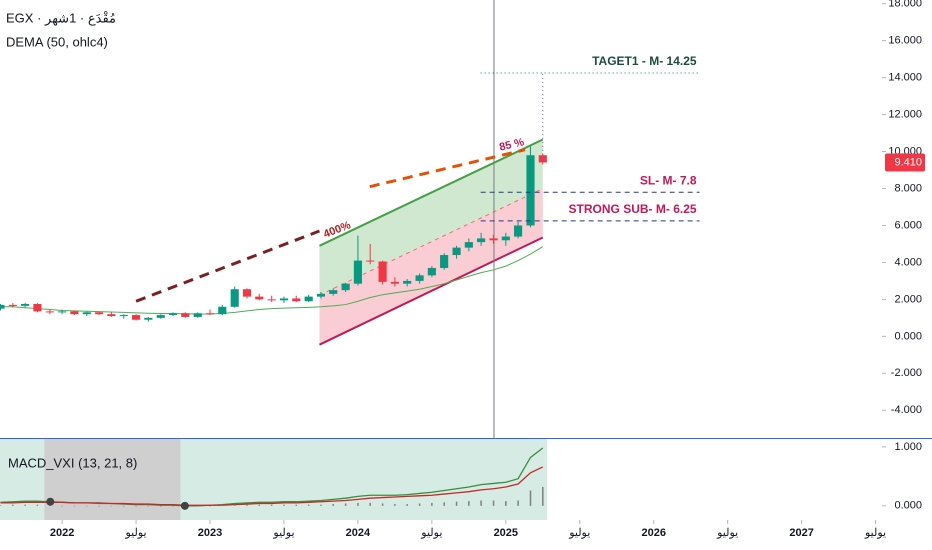 The image size is (932, 550). What do you see at coordinates (511, 145) in the screenshot?
I see `annotation: 85 %` at bounding box center [511, 145].